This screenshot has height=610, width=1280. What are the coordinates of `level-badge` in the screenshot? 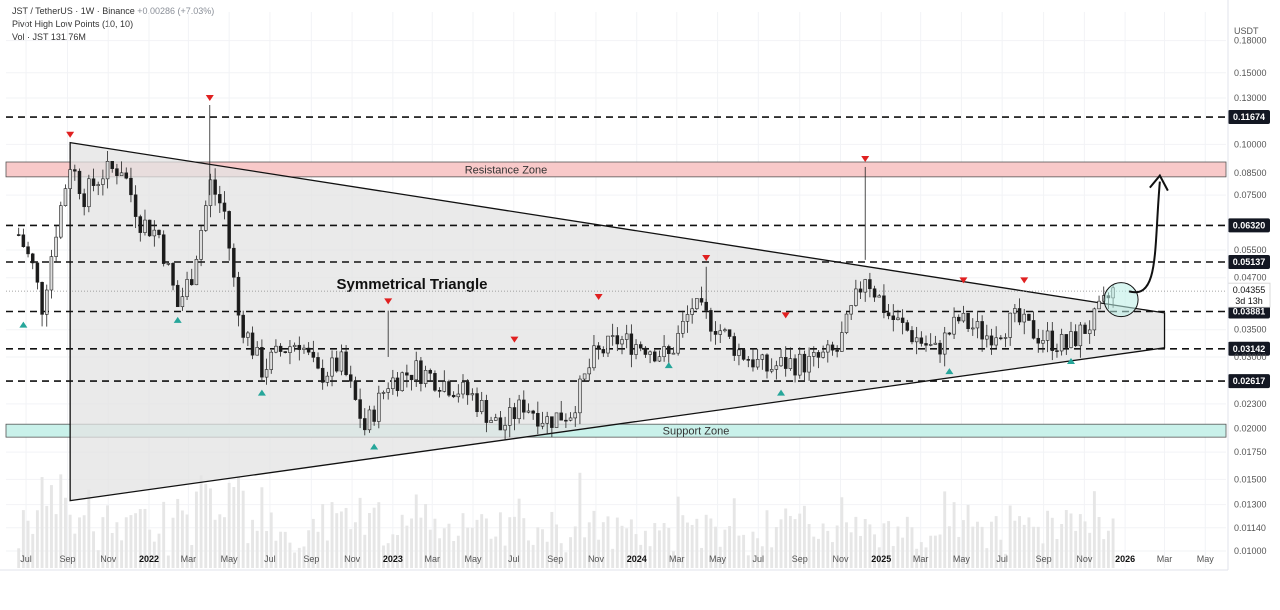 It's located at (1249, 225).